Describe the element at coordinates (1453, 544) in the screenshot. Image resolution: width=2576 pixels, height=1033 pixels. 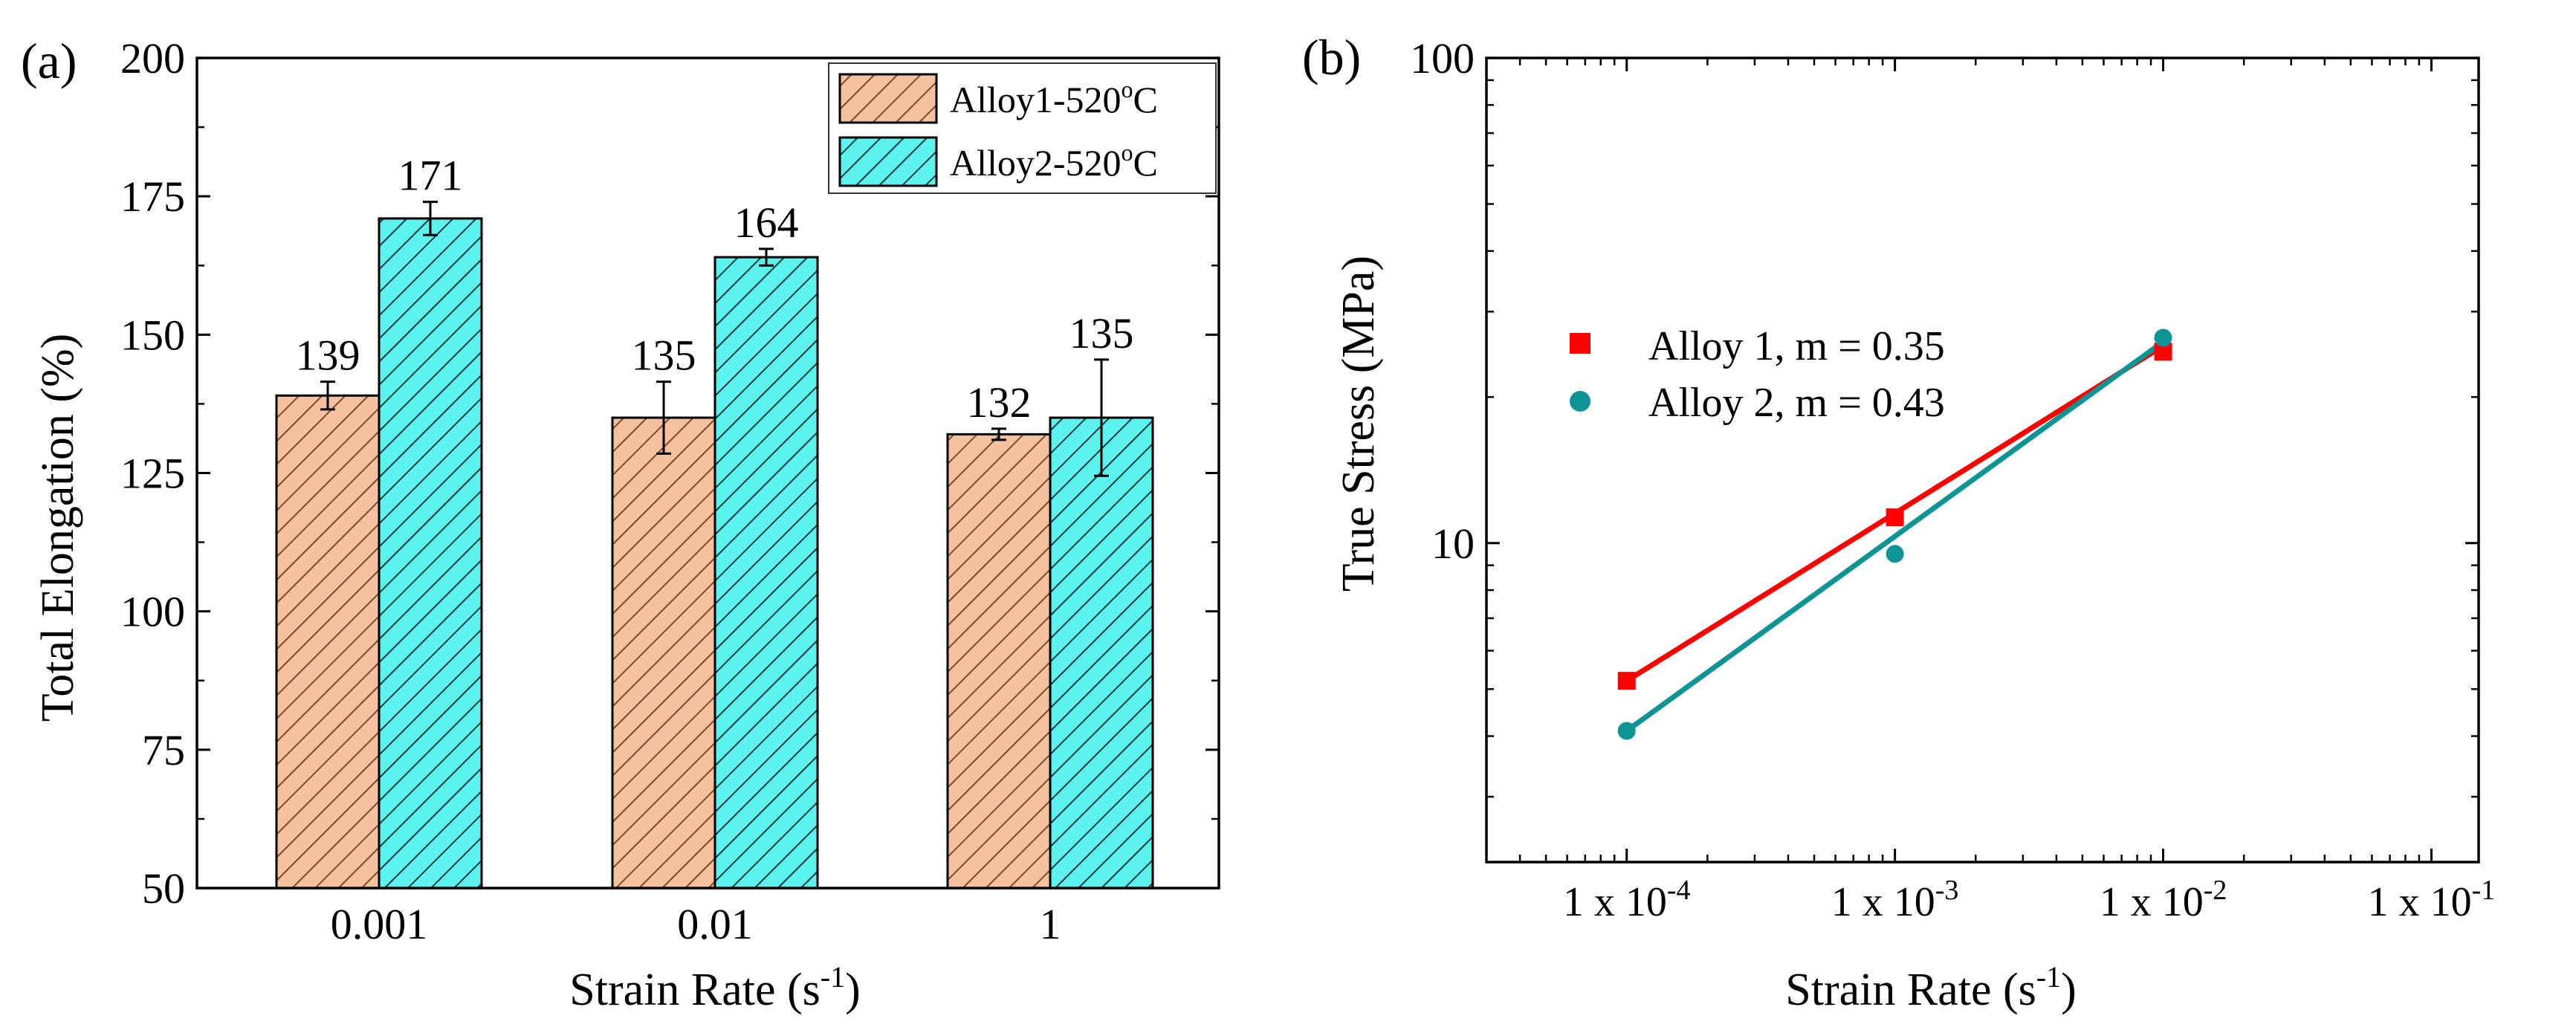
I see `y-tick-label: 10` at that location.